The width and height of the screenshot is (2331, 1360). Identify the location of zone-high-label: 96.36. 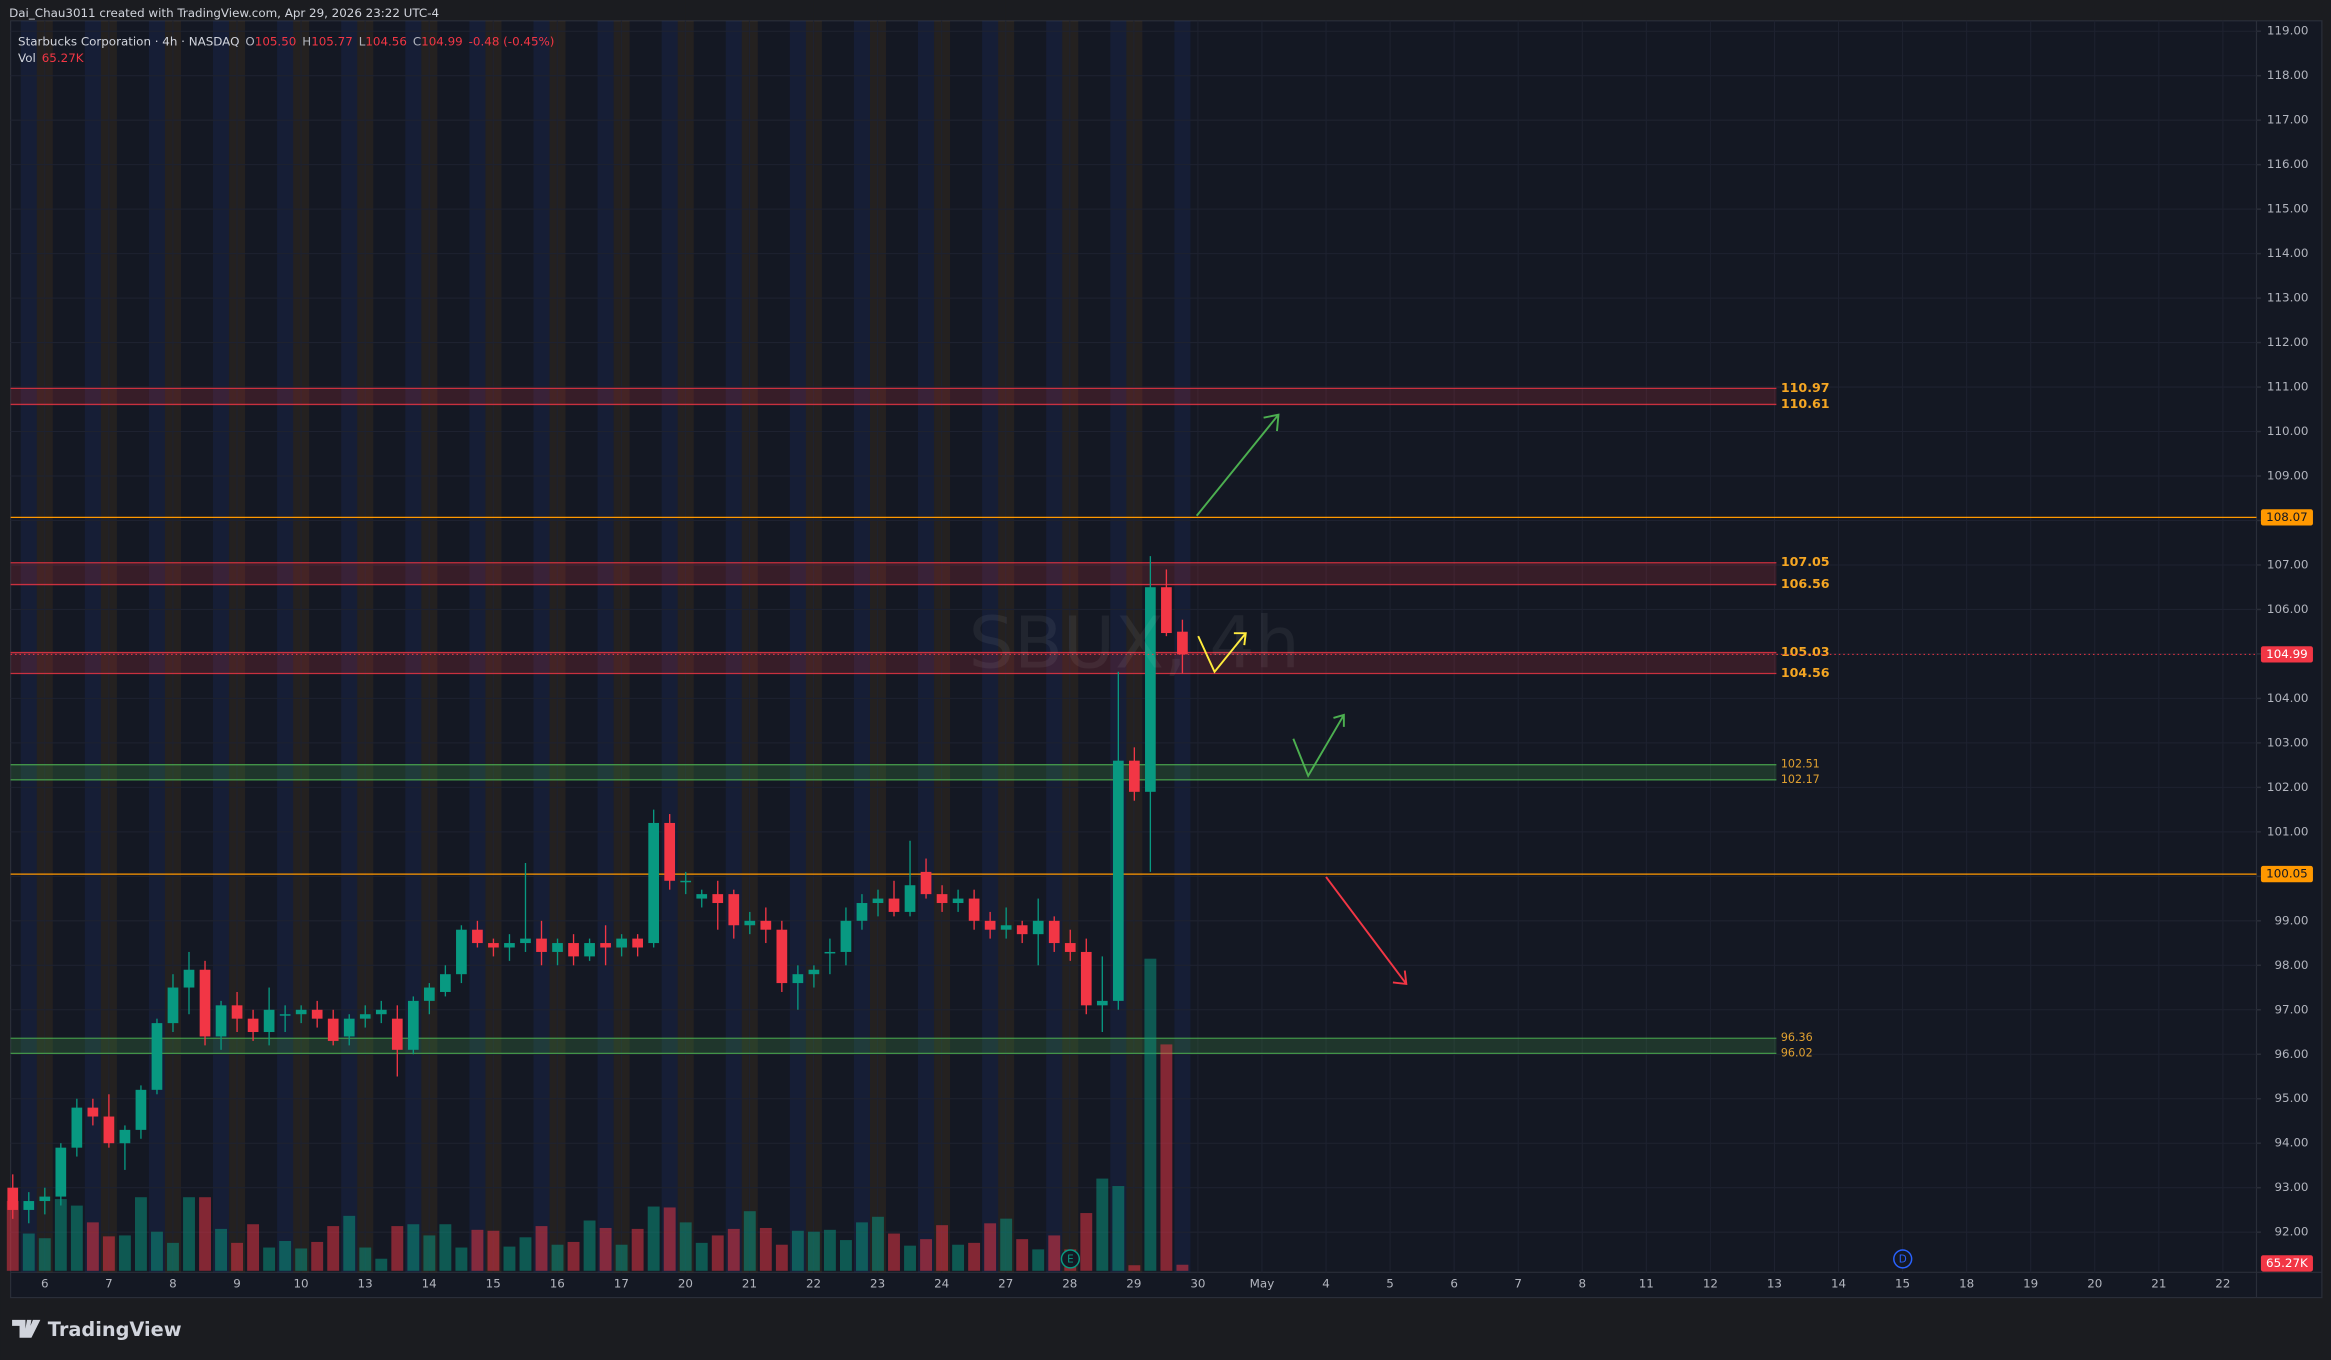
(1797, 1037).